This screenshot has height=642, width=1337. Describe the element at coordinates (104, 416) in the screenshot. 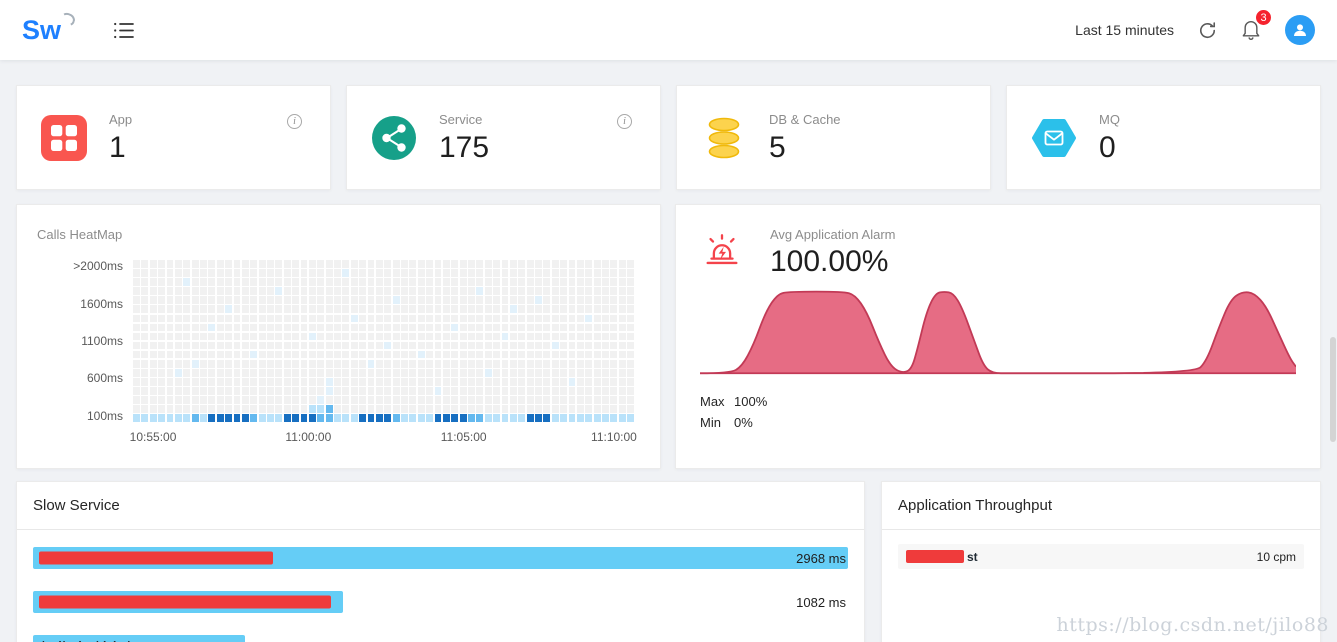

I see `heatmap-y-tick: 100ms` at that location.